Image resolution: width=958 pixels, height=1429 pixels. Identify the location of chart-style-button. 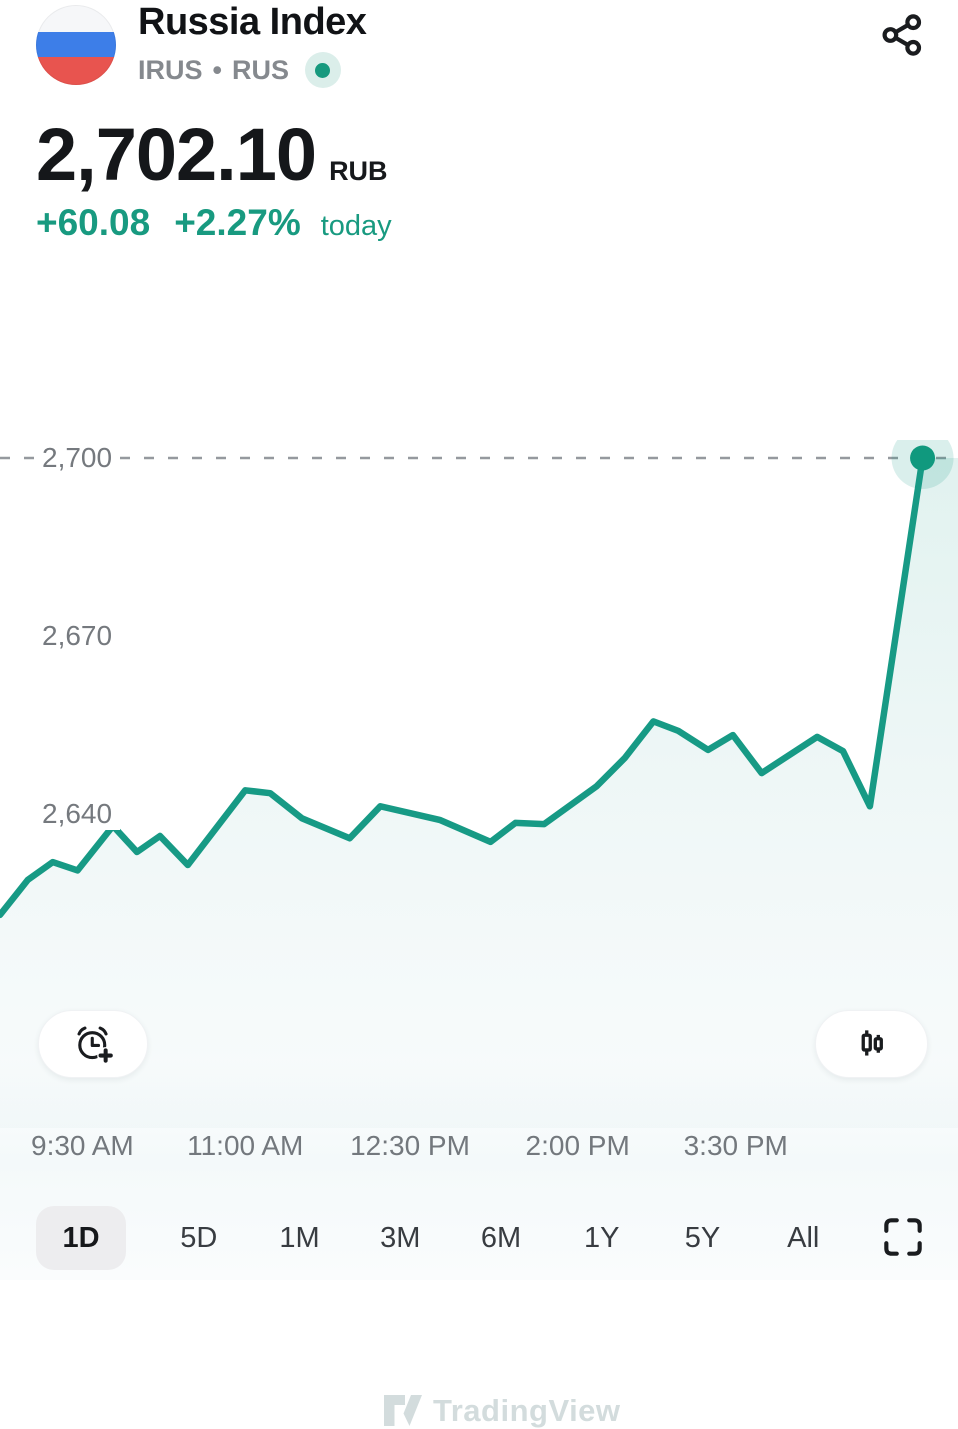
(871, 1044).